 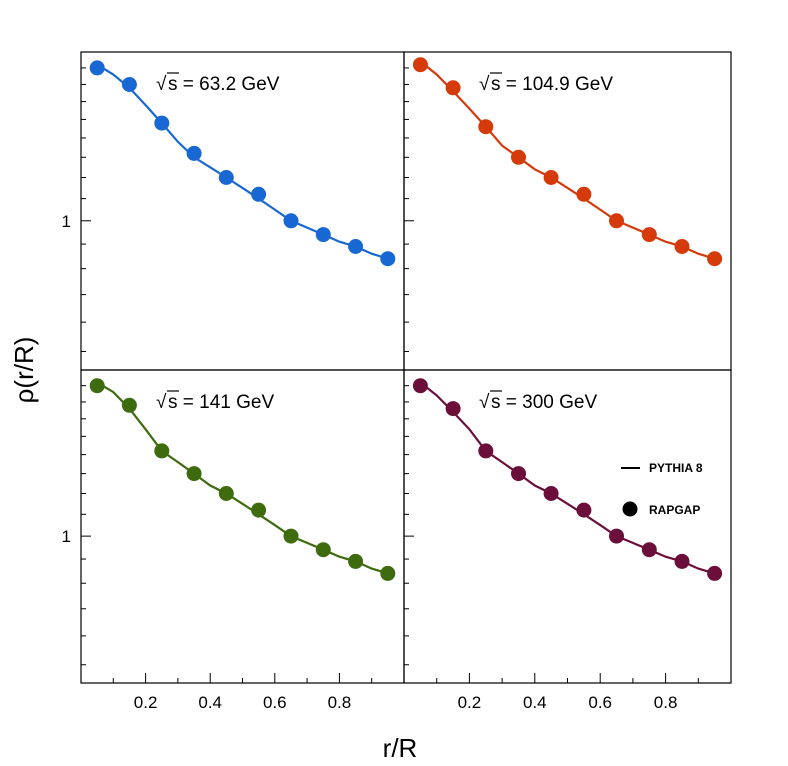 I want to click on panel-title: s = 63.2 GeV, so click(x=224, y=84).